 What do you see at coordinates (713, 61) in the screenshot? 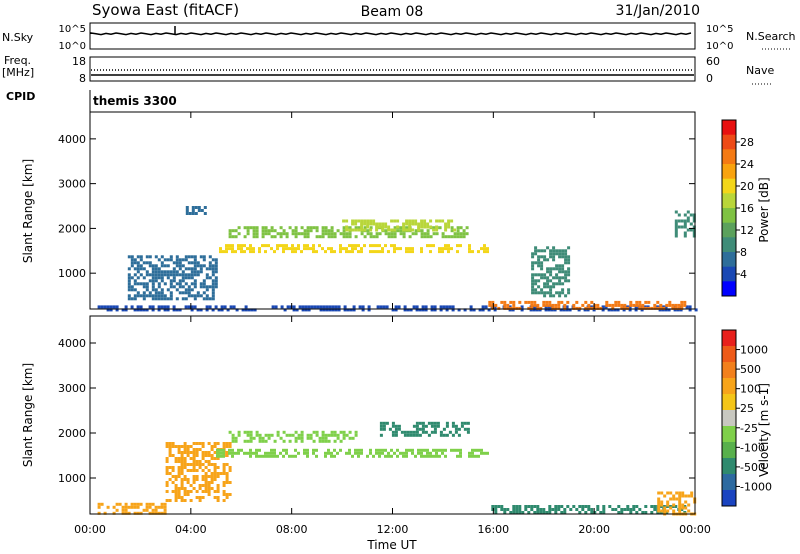
I see `freq-tick-top-right: 60` at bounding box center [713, 61].